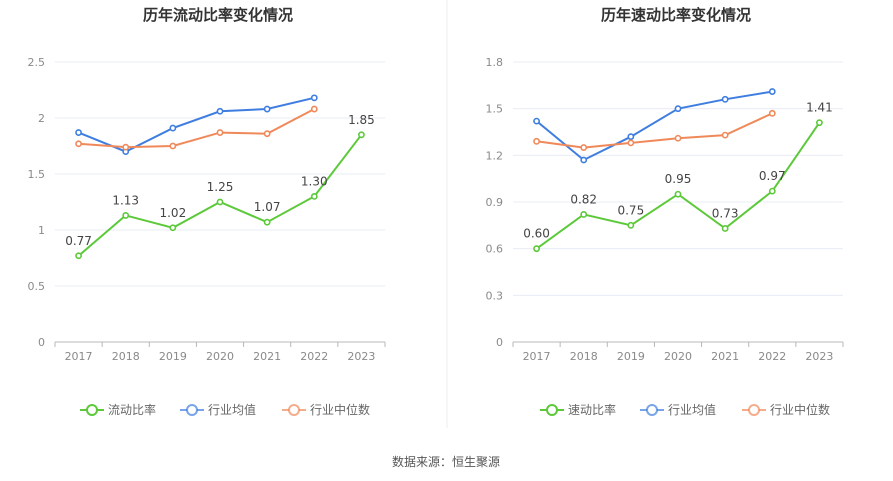 Image resolution: width=893 pixels, height=481 pixels. What do you see at coordinates (772, 356) in the screenshot?
I see `chart2-x-tick-label: 2022` at bounding box center [772, 356].